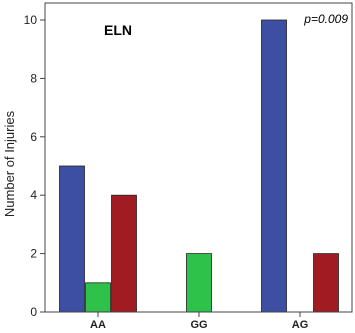 This screenshot has height=333, width=355. Describe the element at coordinates (34, 166) in the screenshot. I see `y-axis-ticks: 0 2 4 6 8 10` at that location.